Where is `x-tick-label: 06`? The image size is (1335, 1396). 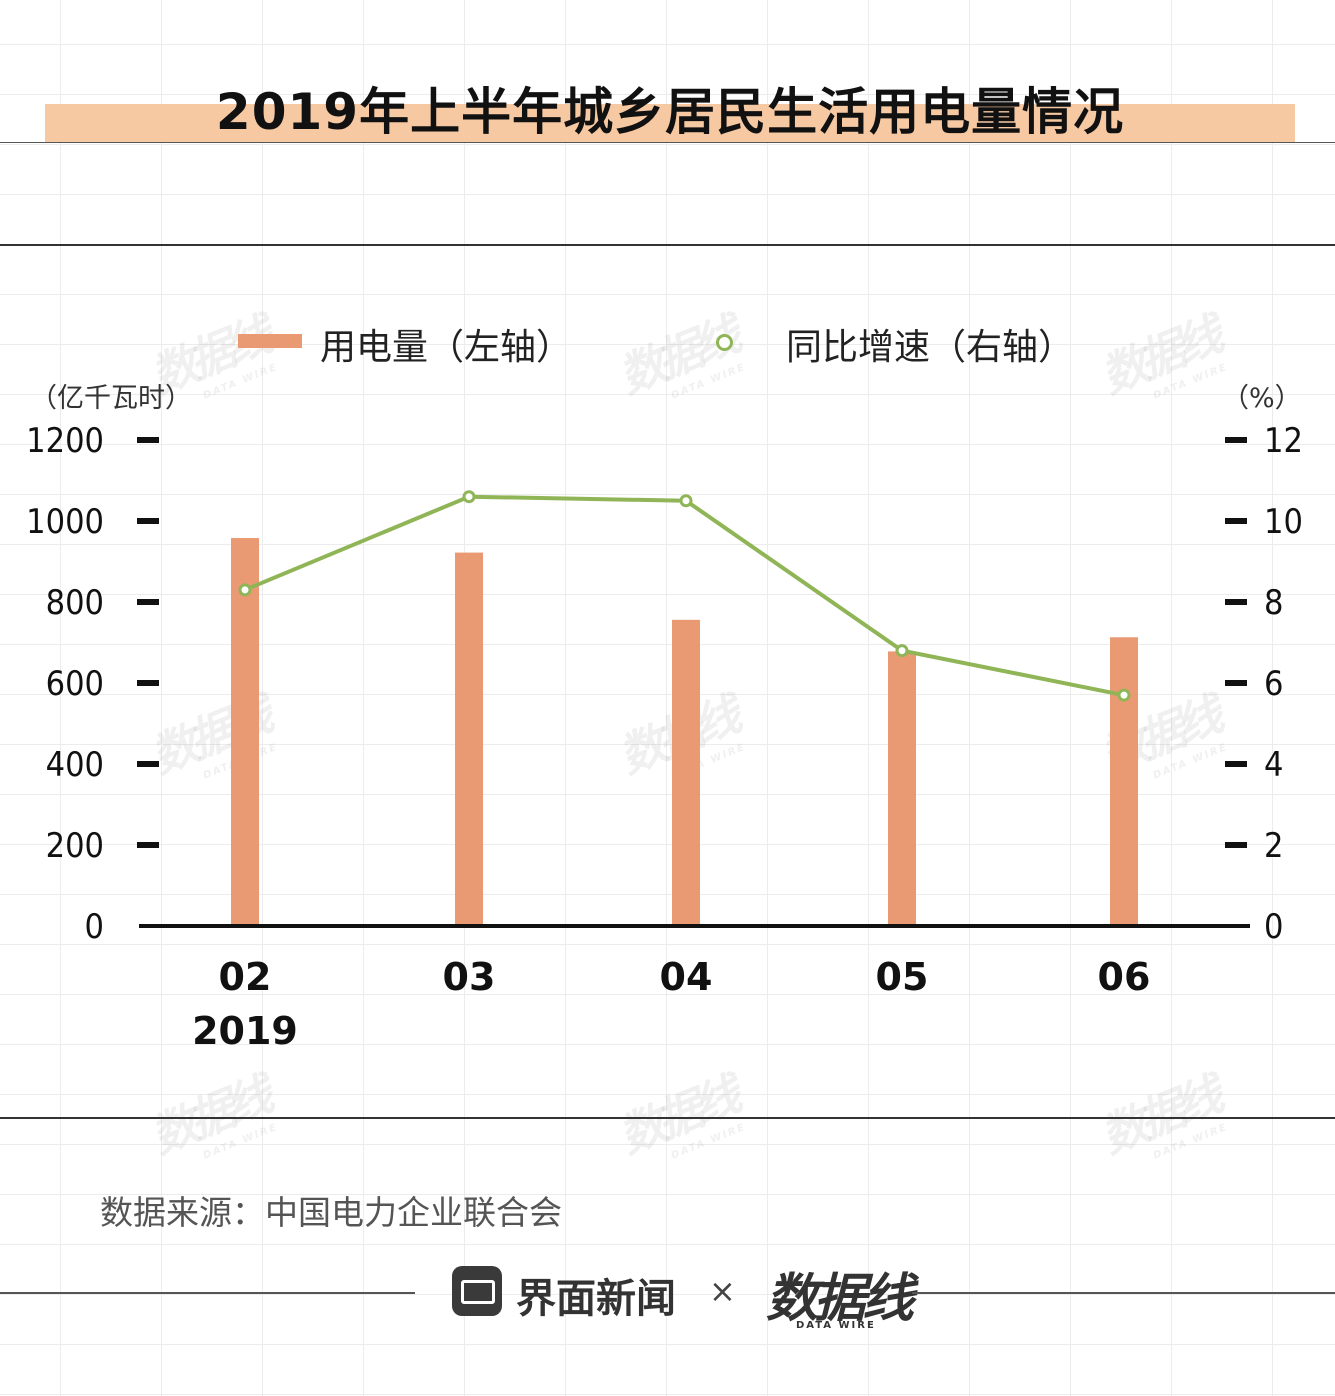
x-tick-label: 06 is located at coordinates (1124, 977).